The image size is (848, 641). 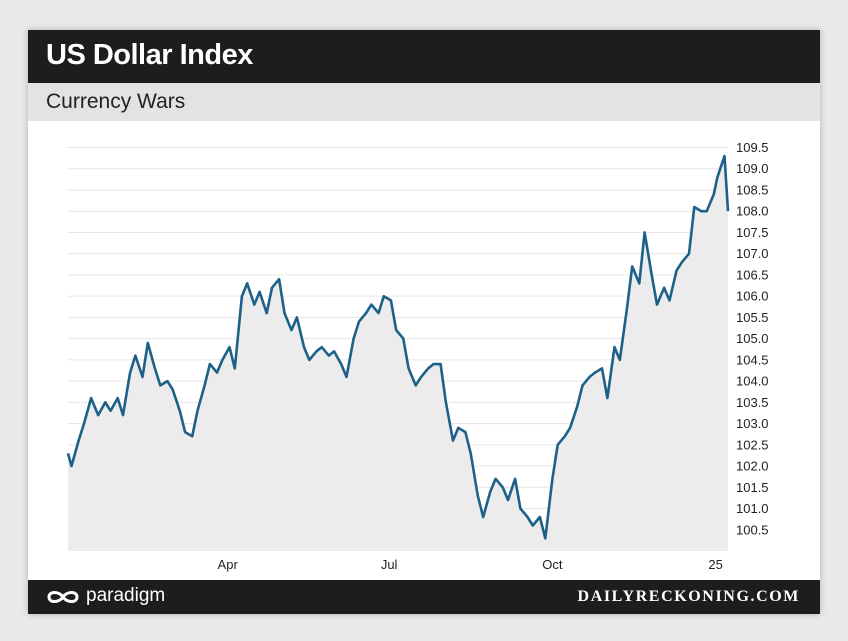 I want to click on x-tick-label: Apr, so click(x=228, y=564).